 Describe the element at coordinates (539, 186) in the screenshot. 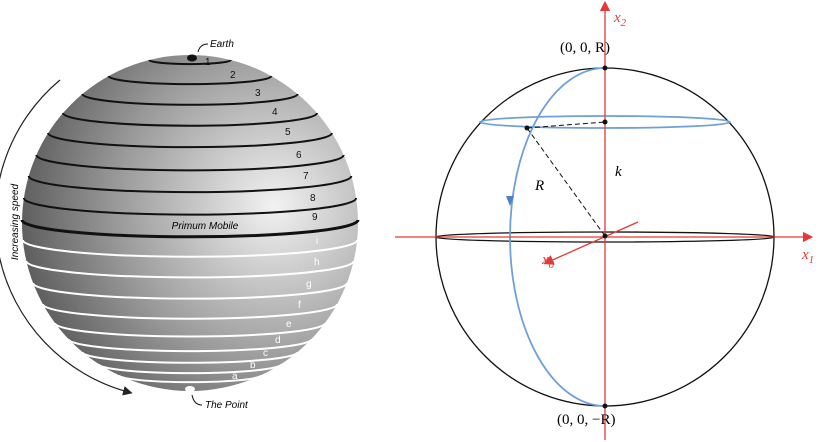

I see `radius-label: R` at that location.